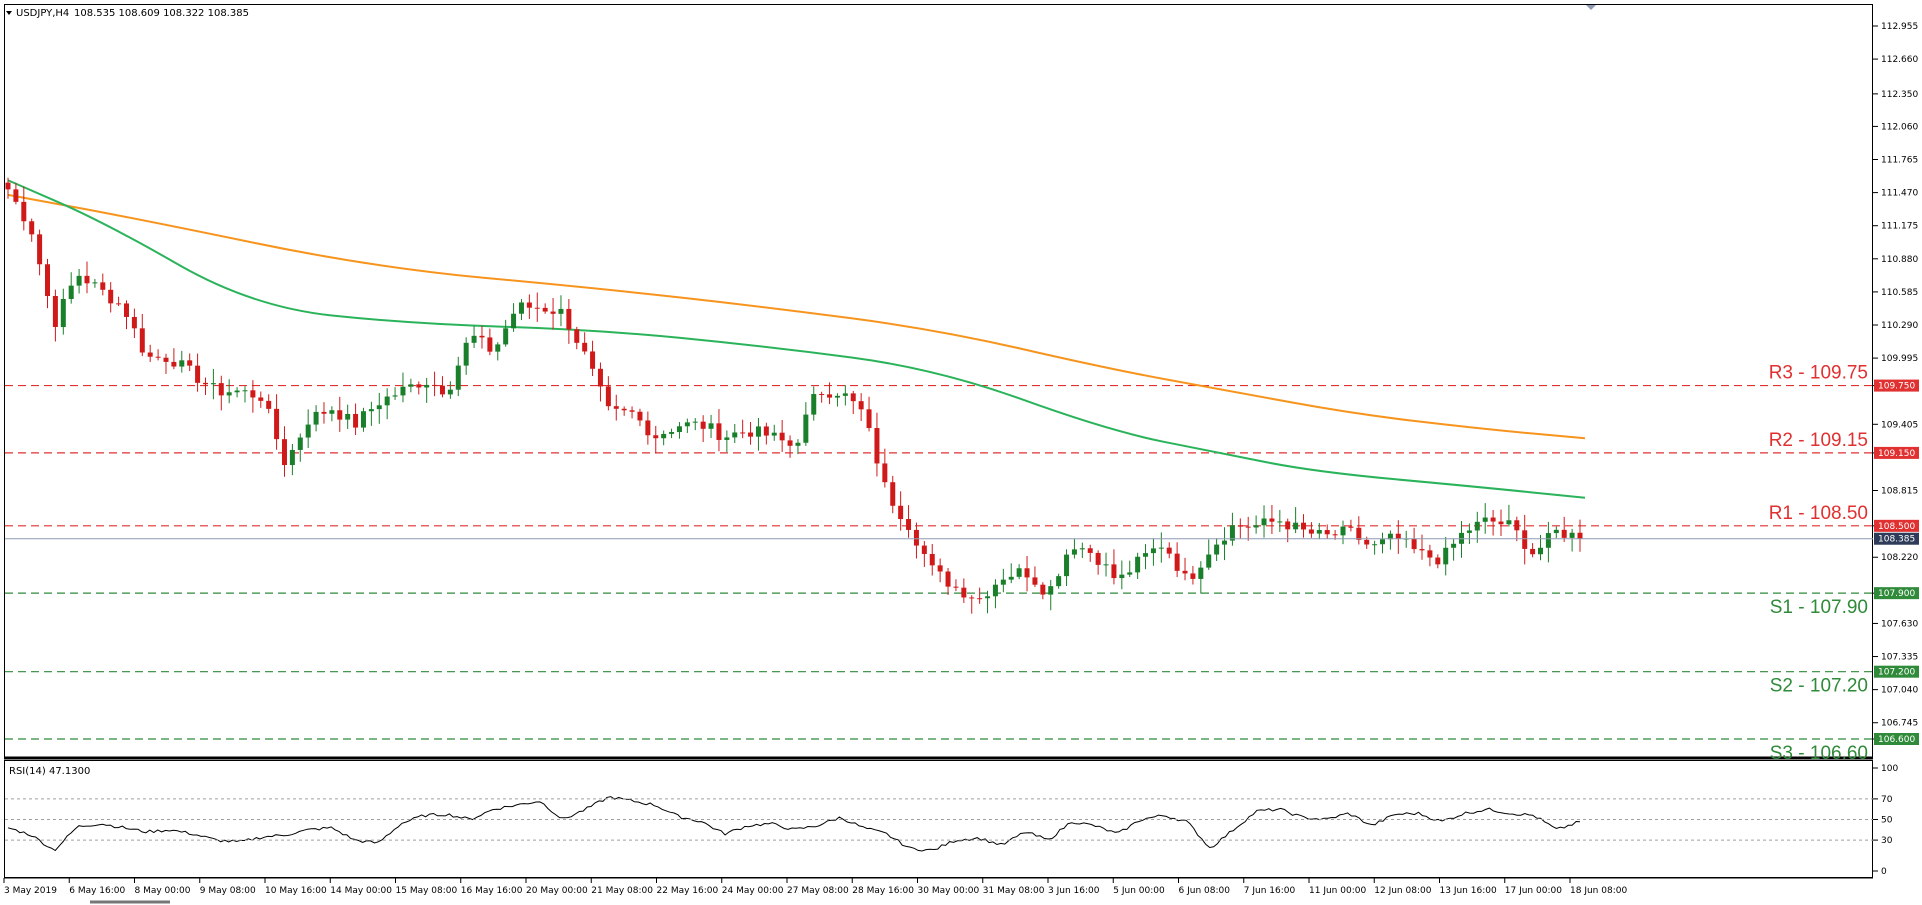  What do you see at coordinates (1896, 673) in the screenshot?
I see `level-price-tag-text: 107.200` at bounding box center [1896, 673].